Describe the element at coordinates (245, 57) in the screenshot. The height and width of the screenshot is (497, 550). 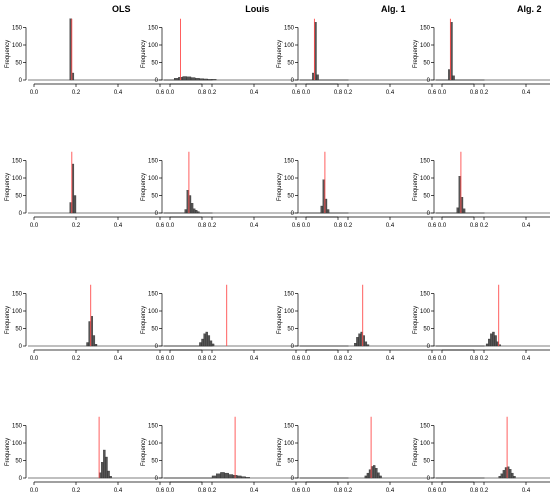
I see `panel-r0-c1: Frequency 0 50 100 150 0.0 0.2 0.4 0.6 0.8` at that location.